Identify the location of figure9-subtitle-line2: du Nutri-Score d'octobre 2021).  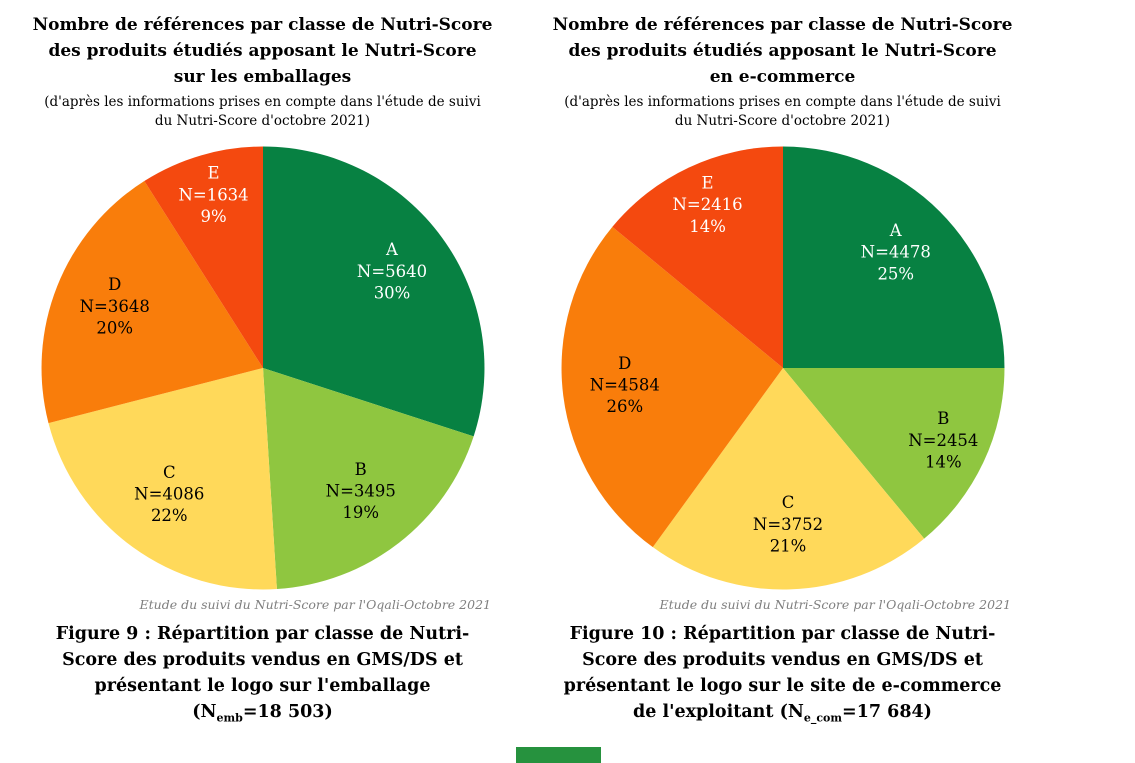
(262, 121).